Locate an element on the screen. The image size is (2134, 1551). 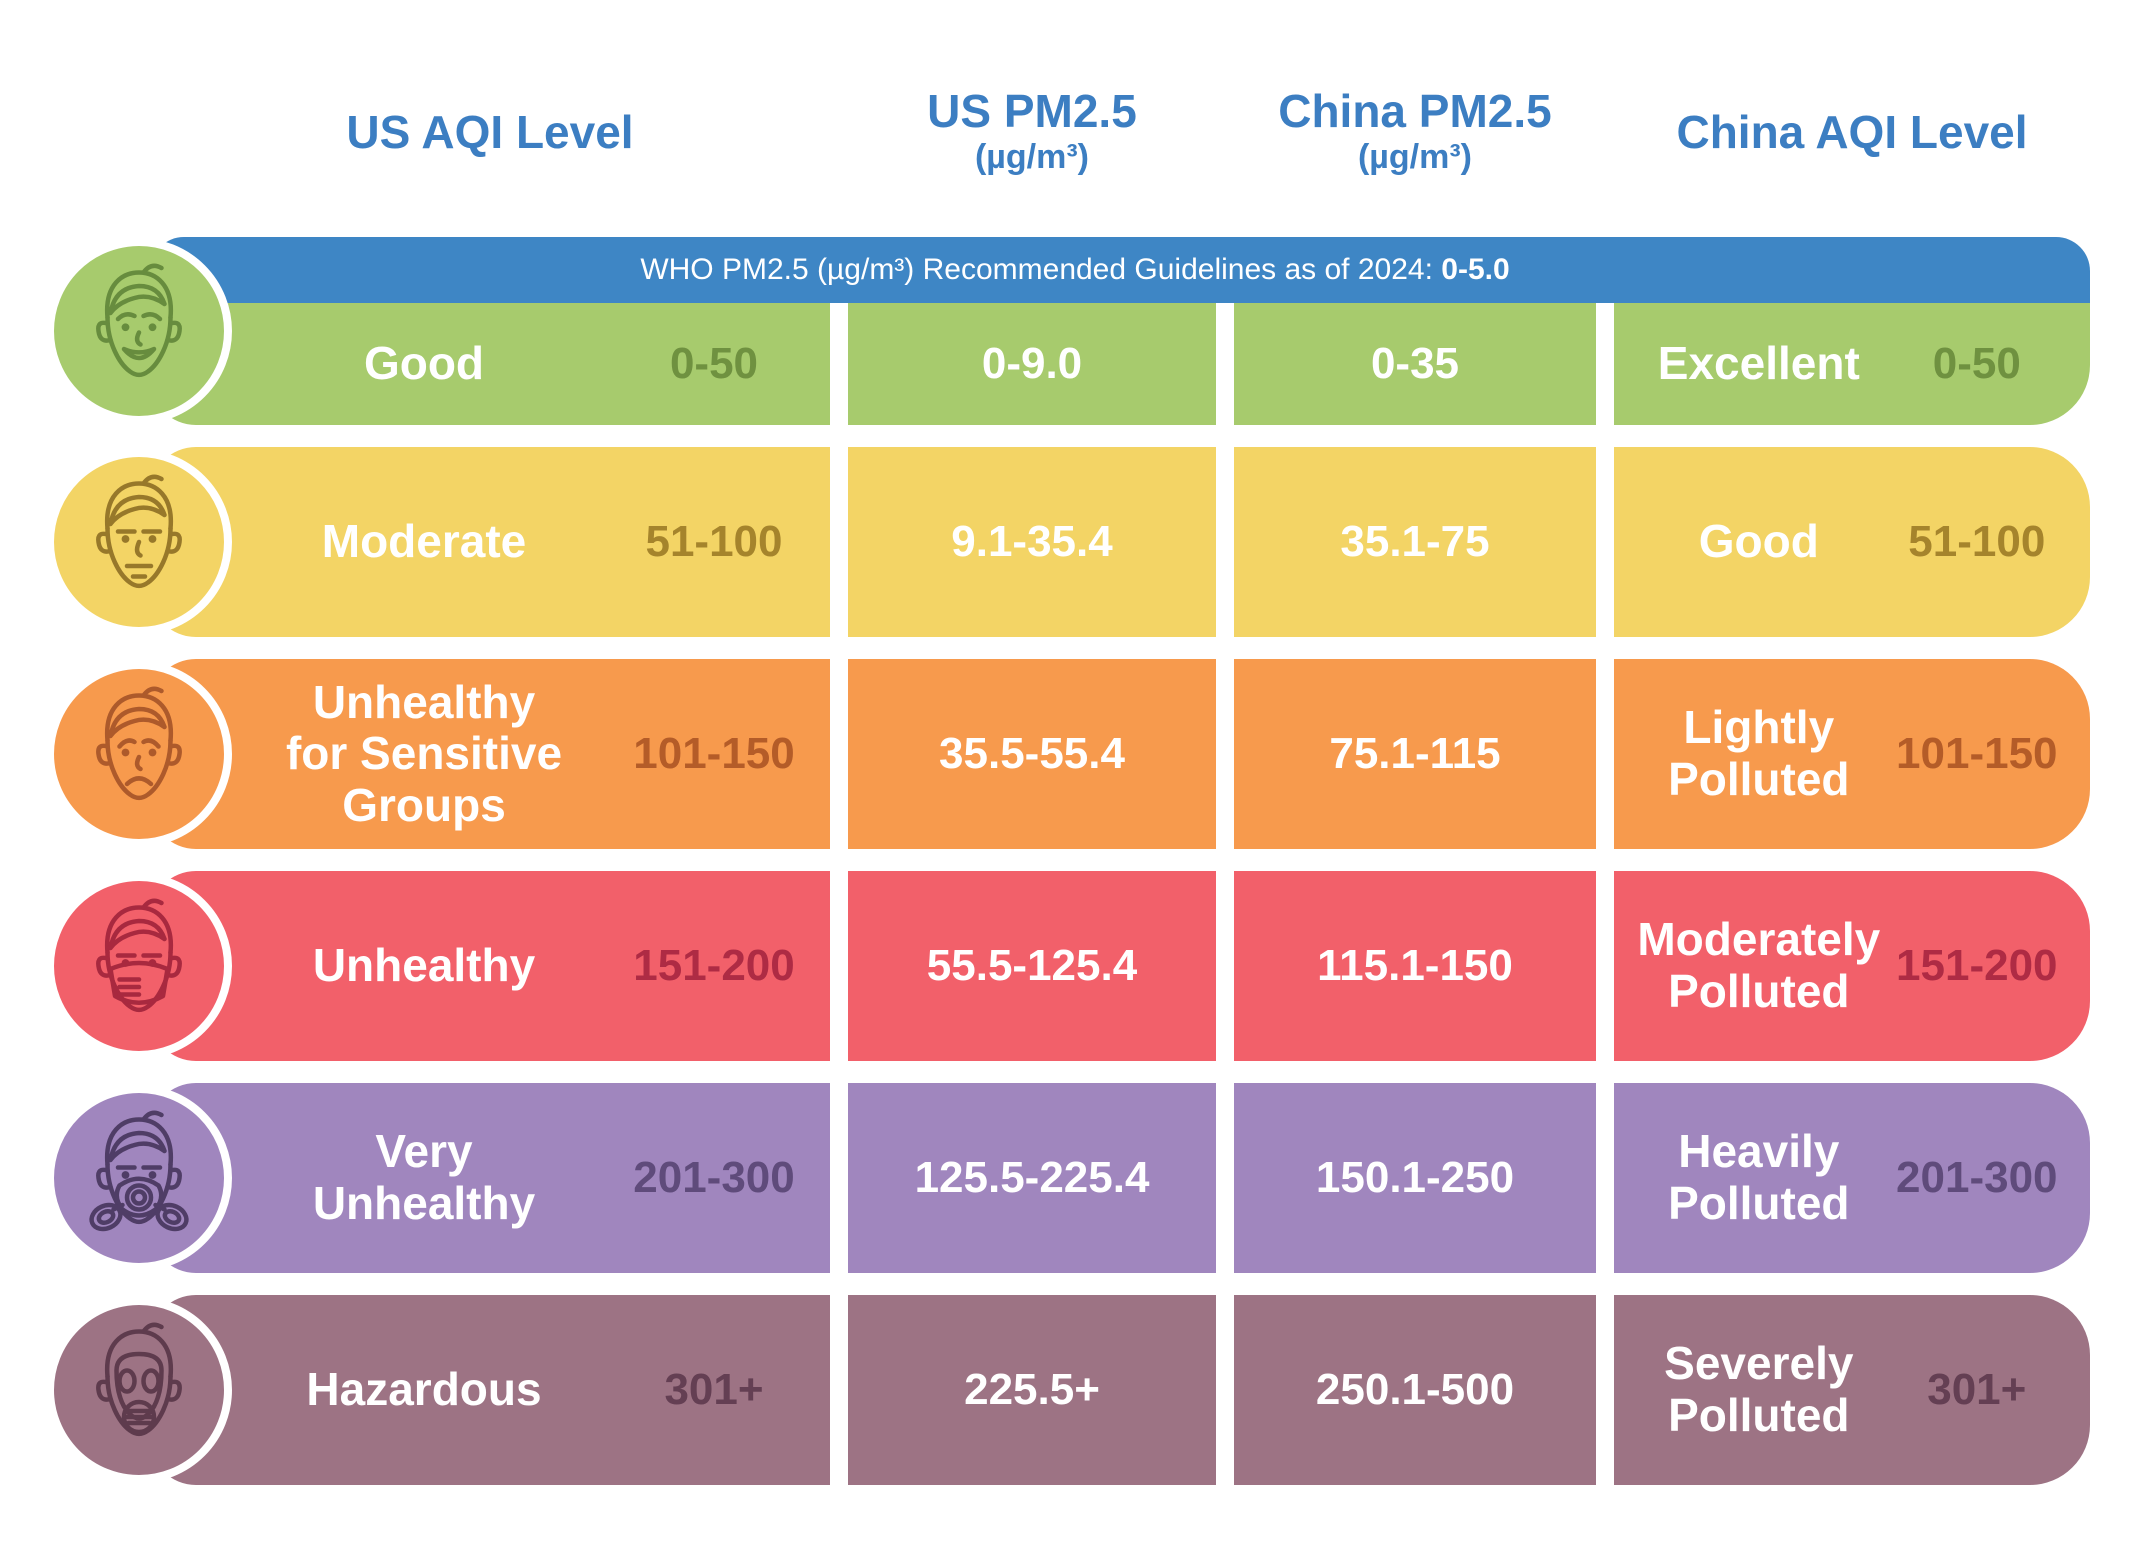
us-aqi-range: 301+ is located at coordinates (714, 1389).